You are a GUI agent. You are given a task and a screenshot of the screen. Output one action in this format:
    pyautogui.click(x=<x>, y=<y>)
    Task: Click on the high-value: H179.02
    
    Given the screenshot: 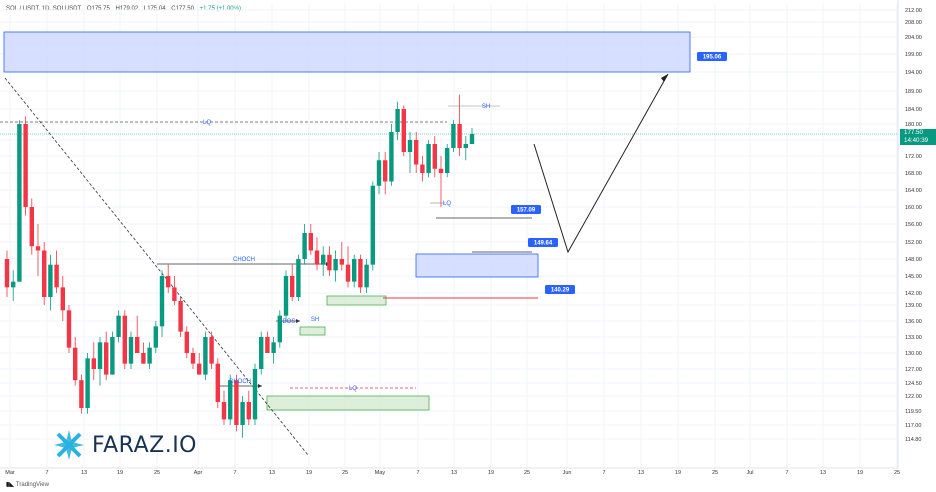 What is the action you would take?
    pyautogui.click(x=127, y=9)
    